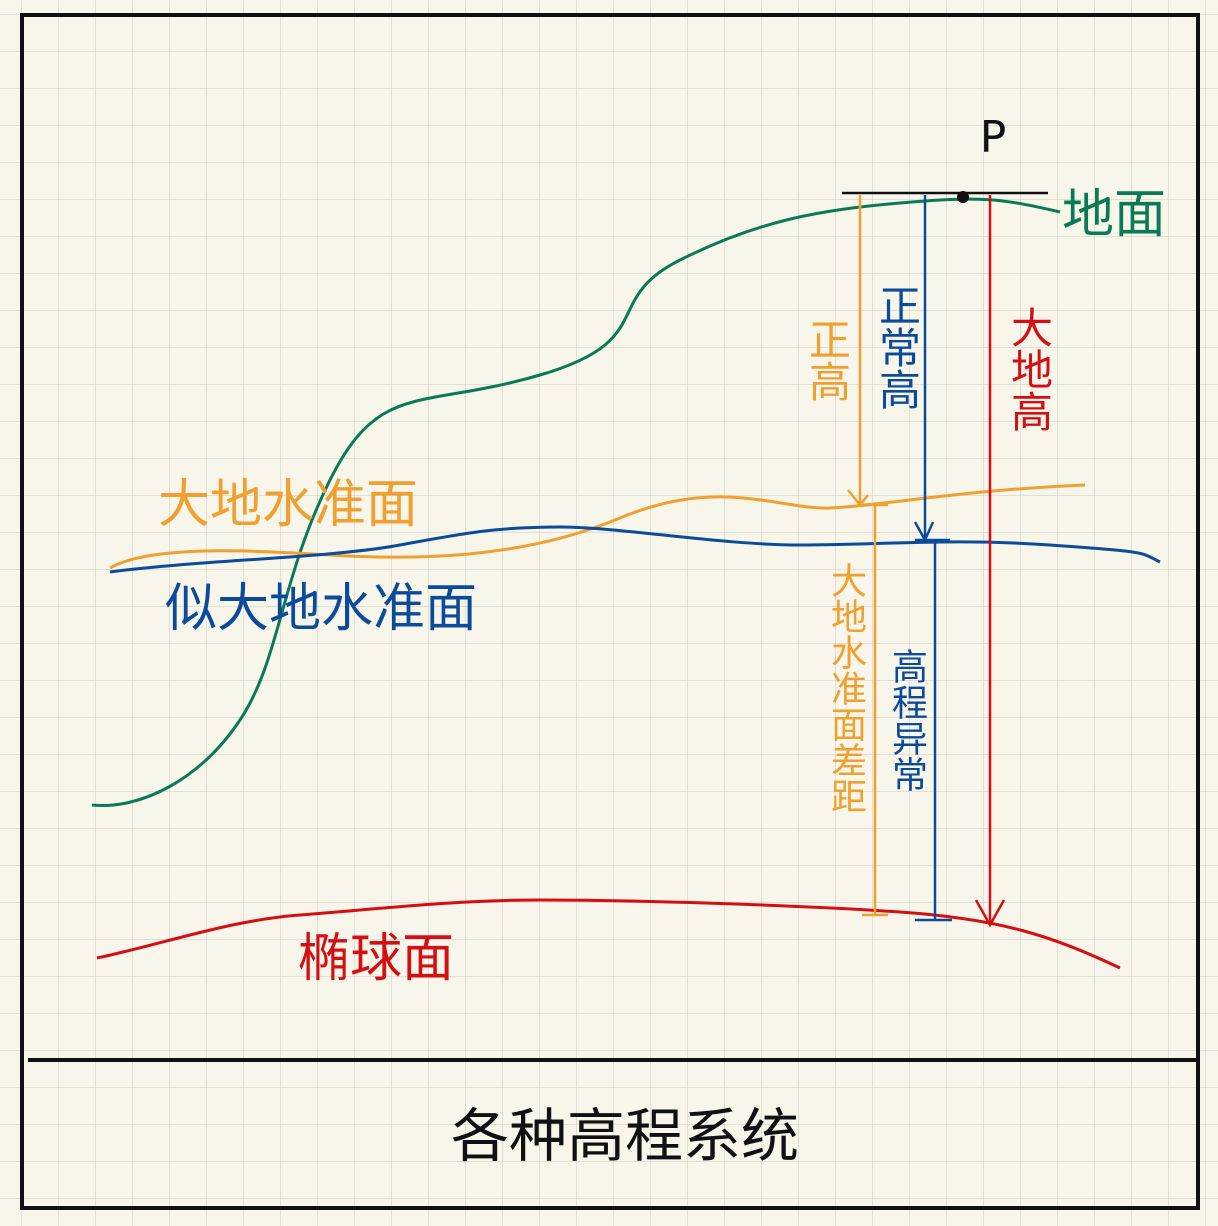 The width and height of the screenshot is (1218, 1226). What do you see at coordinates (845, 688) in the screenshot?
I see `undulation-label: 大地水准面差距` at bounding box center [845, 688].